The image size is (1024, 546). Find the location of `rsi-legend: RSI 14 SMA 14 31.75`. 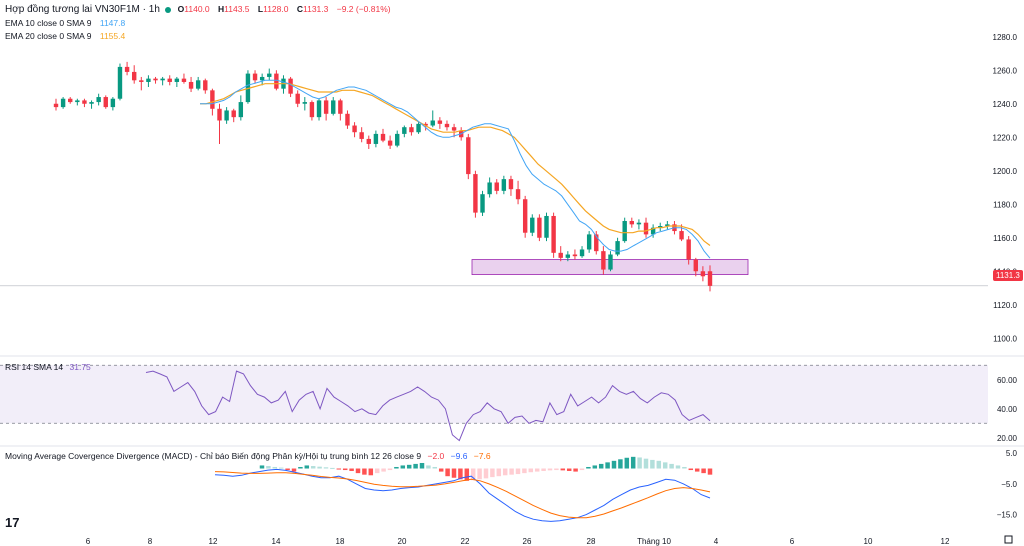

rsi-legend: RSI 14 SMA 14 31.75 is located at coordinates (48, 367).